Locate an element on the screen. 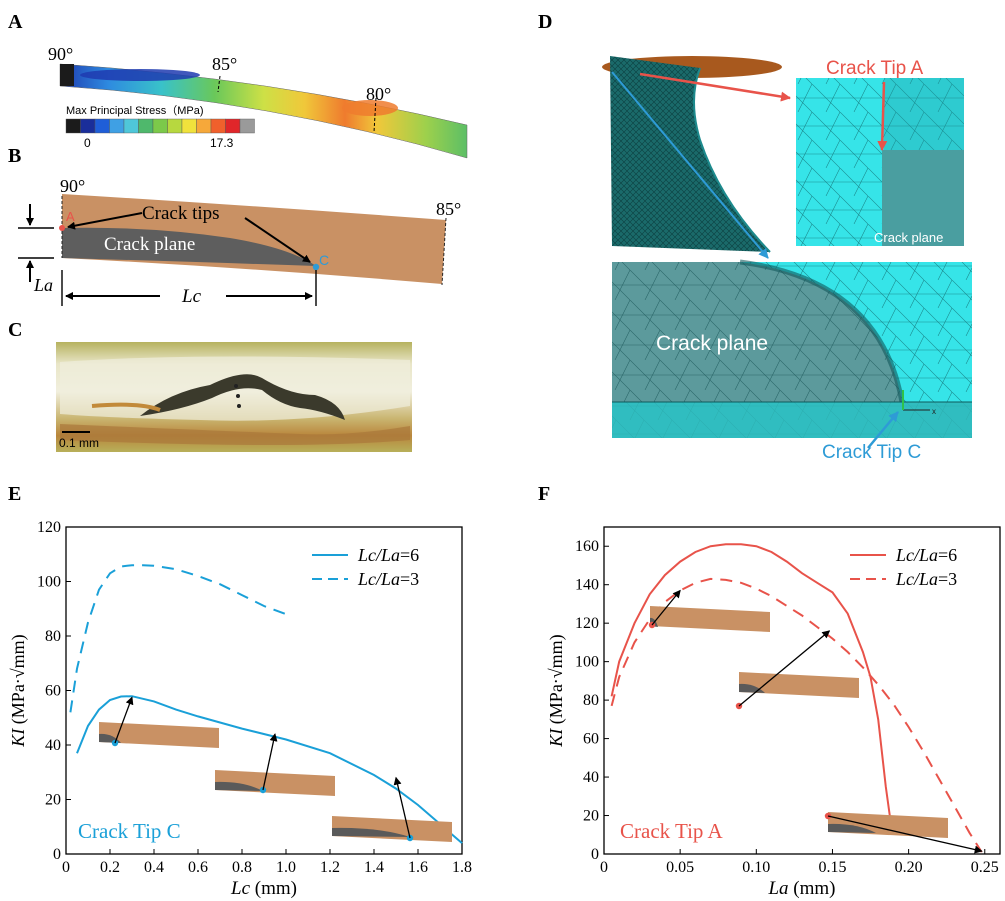 This screenshot has width=1005, height=901. colorbar-title: Max Principal Stress（MPa) is located at coordinates (135, 110).